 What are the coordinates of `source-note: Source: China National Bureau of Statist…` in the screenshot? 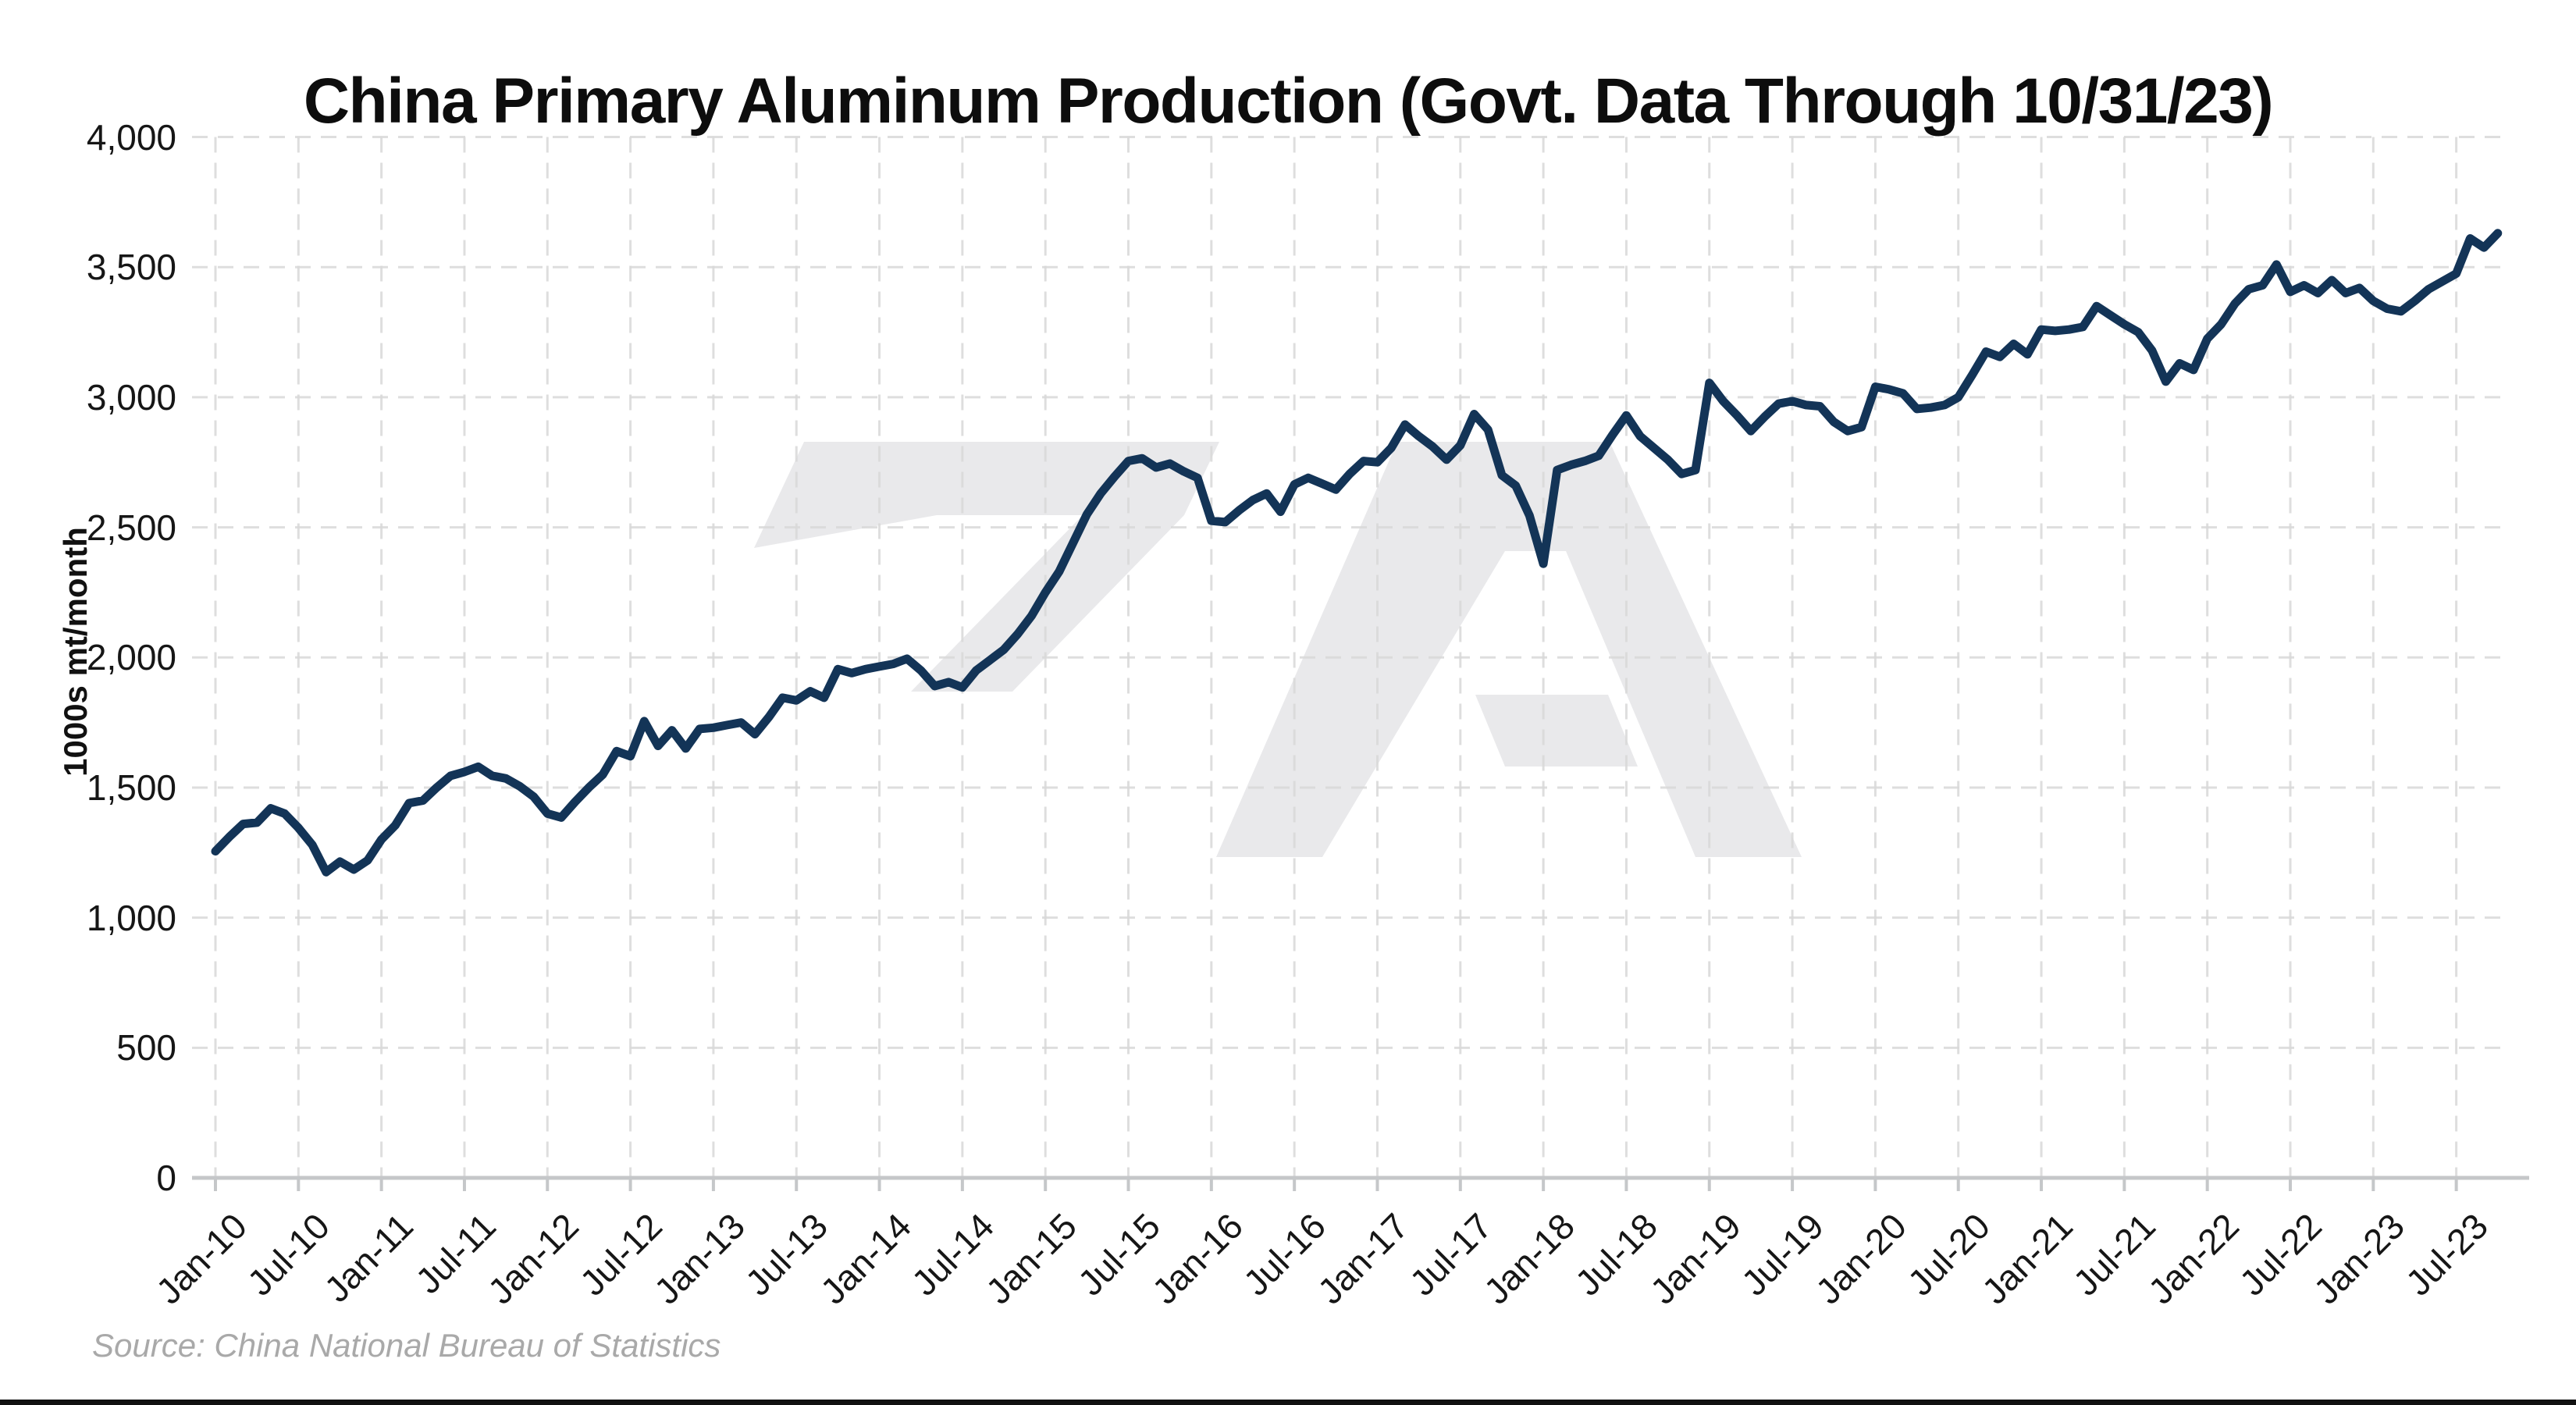 It's located at (406, 1346).